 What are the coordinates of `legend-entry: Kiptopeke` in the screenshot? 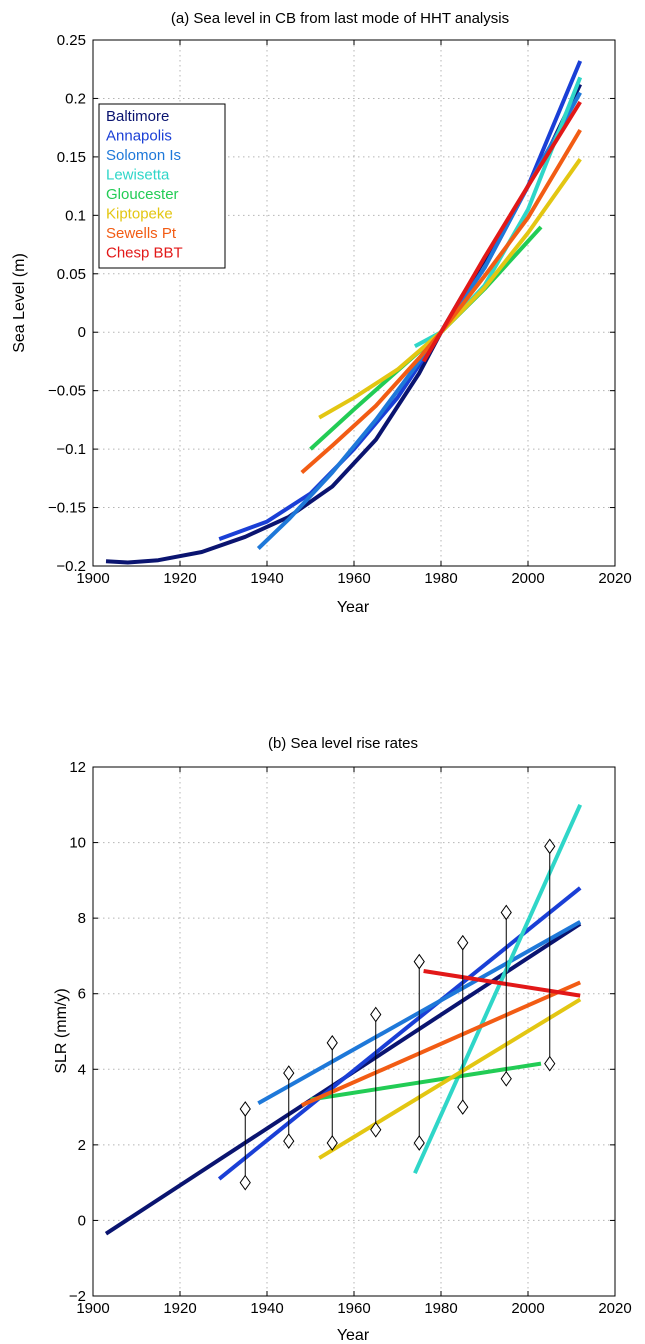 It's located at (139, 214).